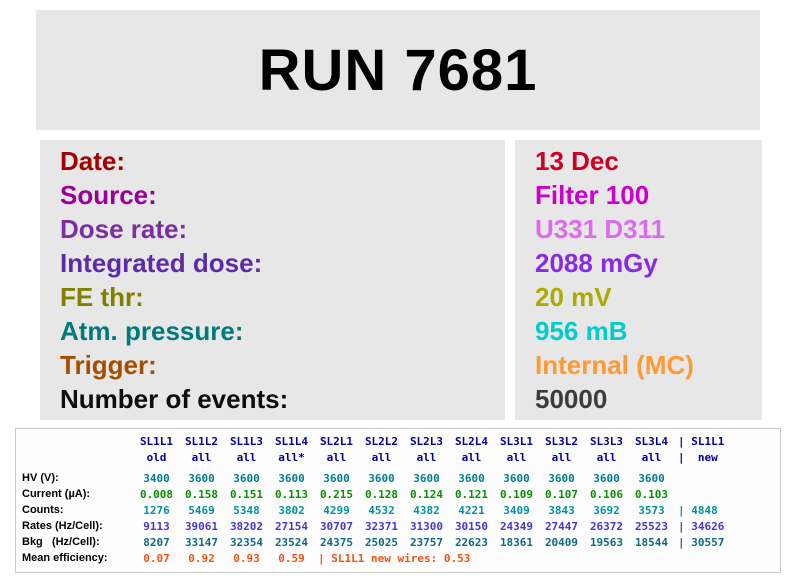 The height and width of the screenshot is (582, 796). Describe the element at coordinates (426, 542) in the screenshot. I see `cell-bkg-6: 23757` at that location.